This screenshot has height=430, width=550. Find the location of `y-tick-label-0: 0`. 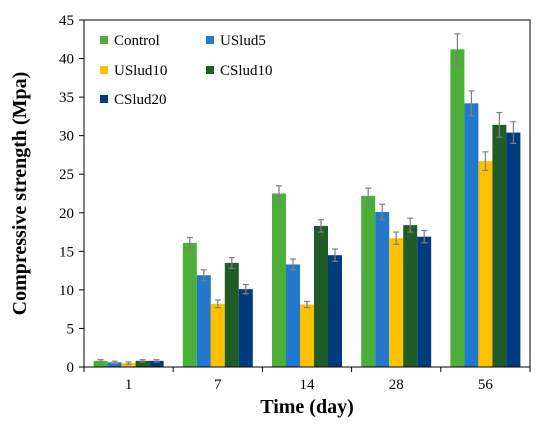

y-tick-label-0: 0 is located at coordinates (71, 368).